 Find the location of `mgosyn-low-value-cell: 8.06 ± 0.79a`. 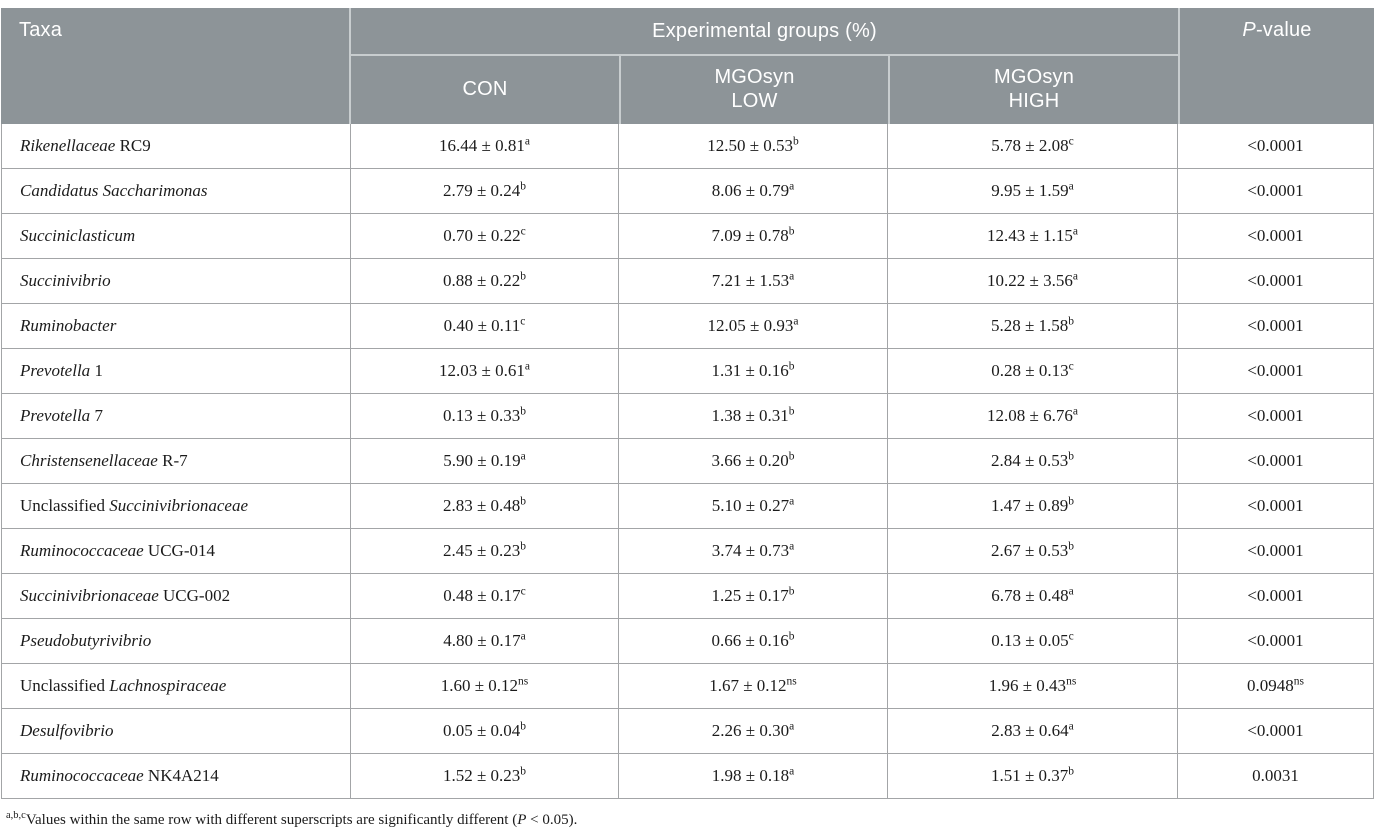

mgosyn-low-value-cell: 8.06 ± 0.79a is located at coordinates (753, 191).